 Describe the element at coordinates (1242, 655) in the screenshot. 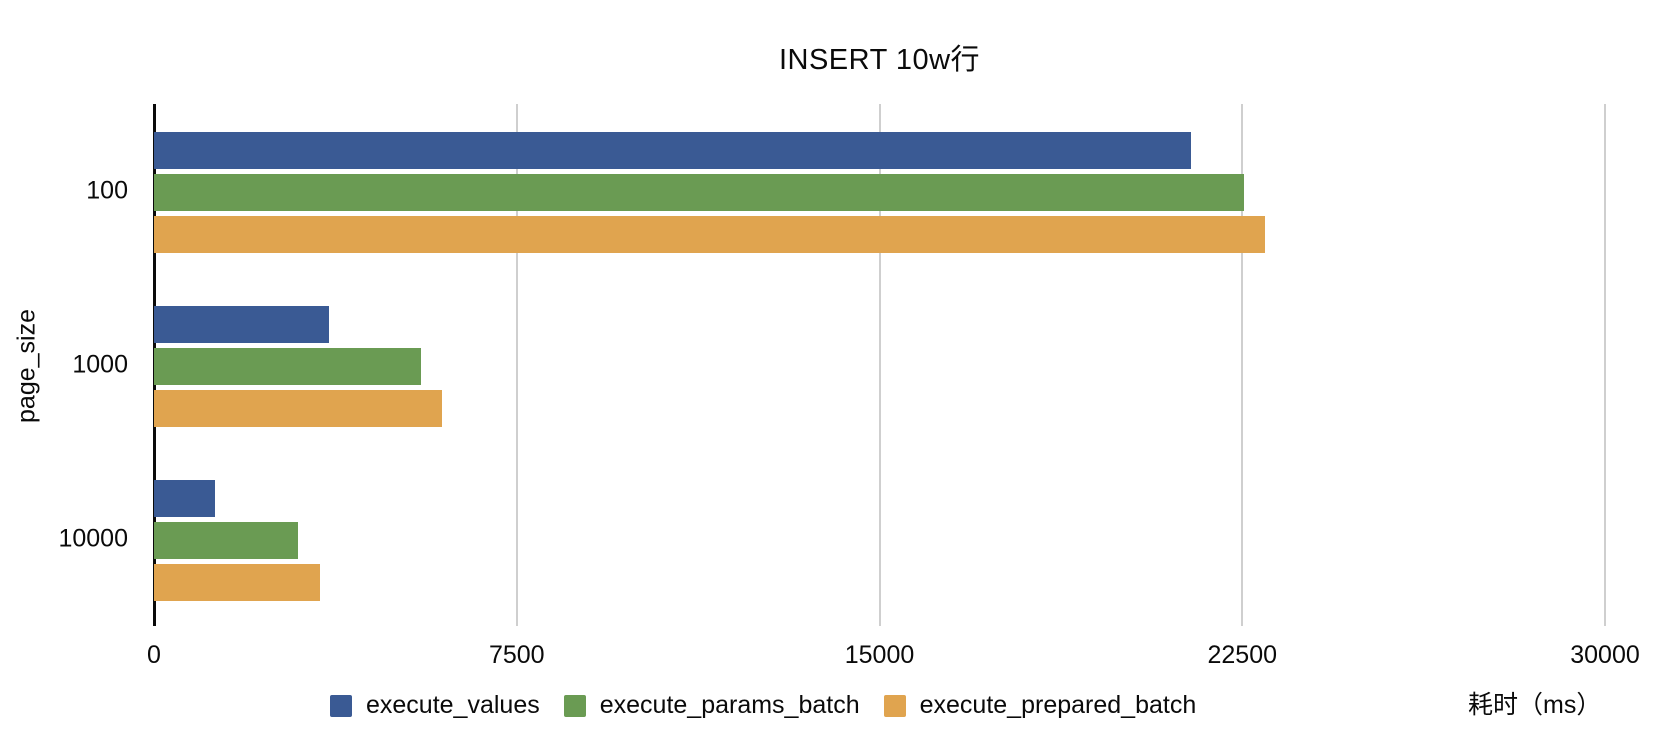

I see `x-tick-label-22500: 22500` at that location.